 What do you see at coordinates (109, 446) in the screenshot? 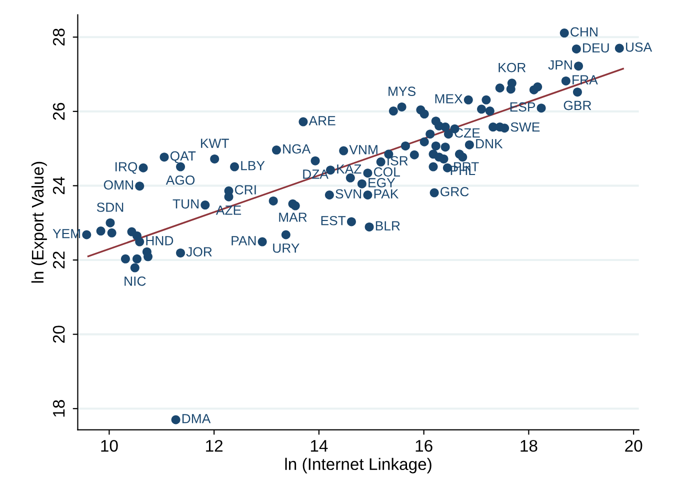
I see `x-tick-label: 10` at bounding box center [109, 446].